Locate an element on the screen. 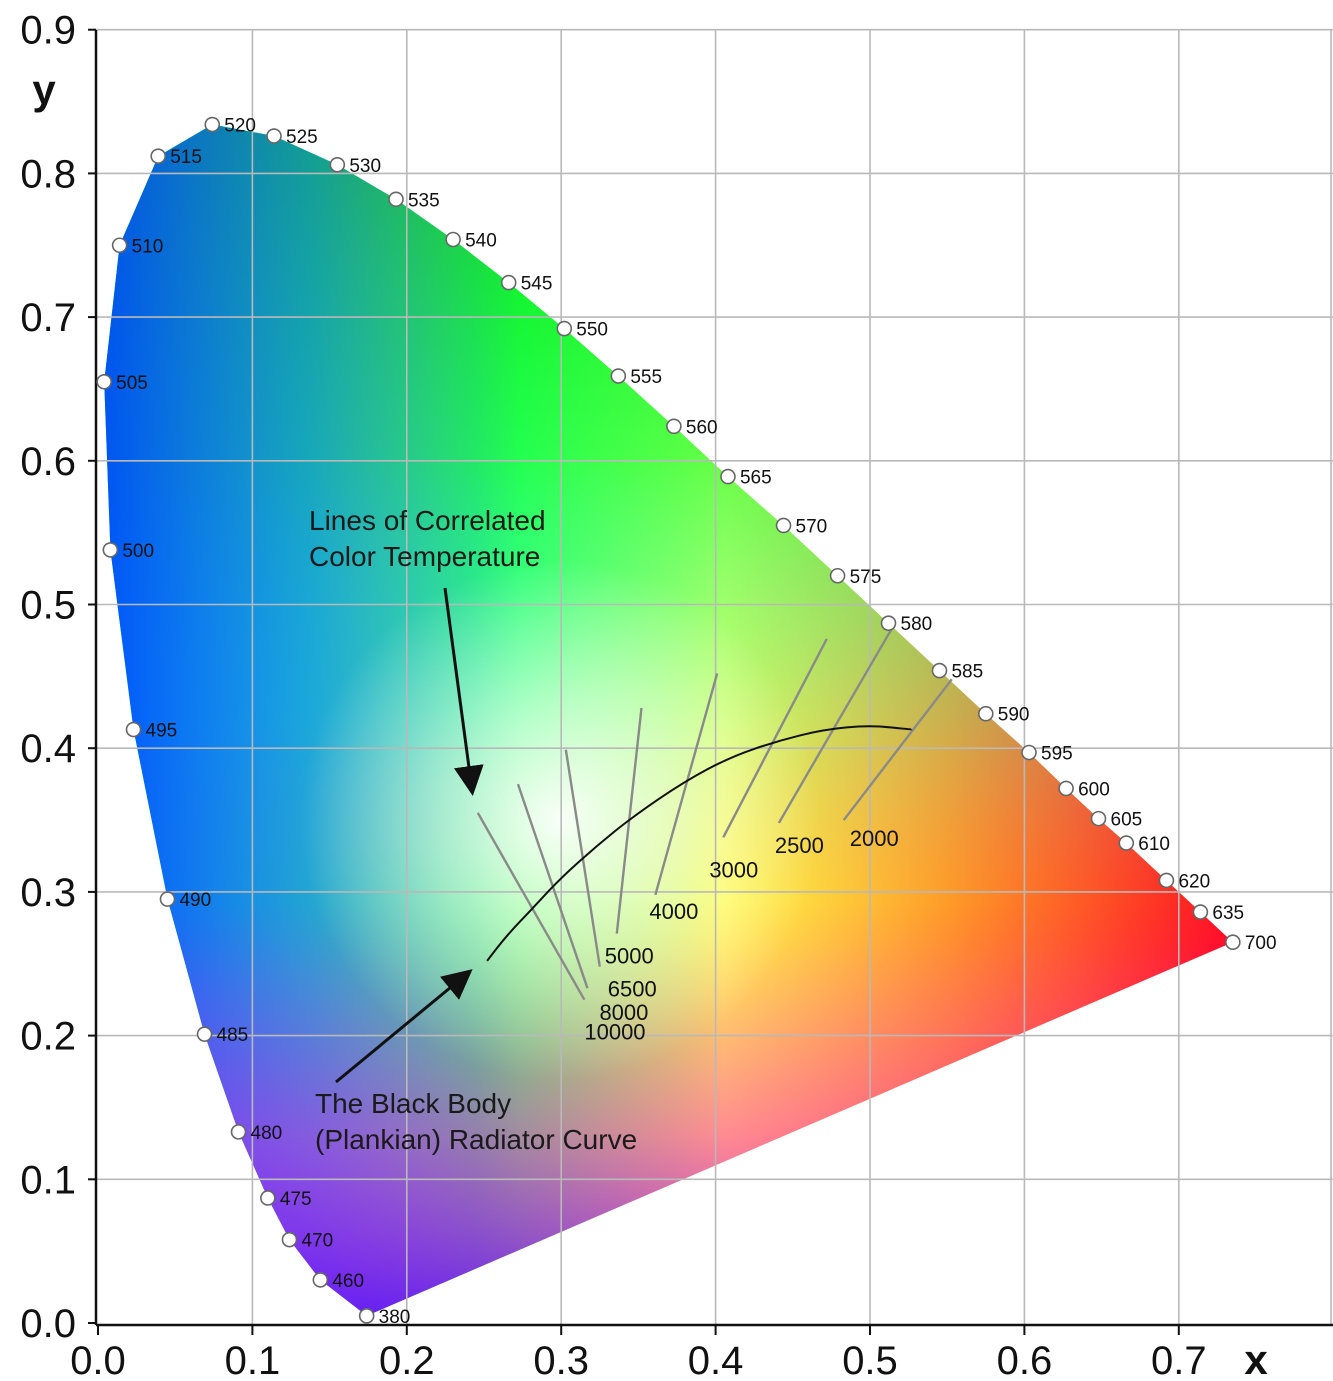 This screenshot has width=1333, height=1381. wavelength-label: 605 is located at coordinates (1127, 820).